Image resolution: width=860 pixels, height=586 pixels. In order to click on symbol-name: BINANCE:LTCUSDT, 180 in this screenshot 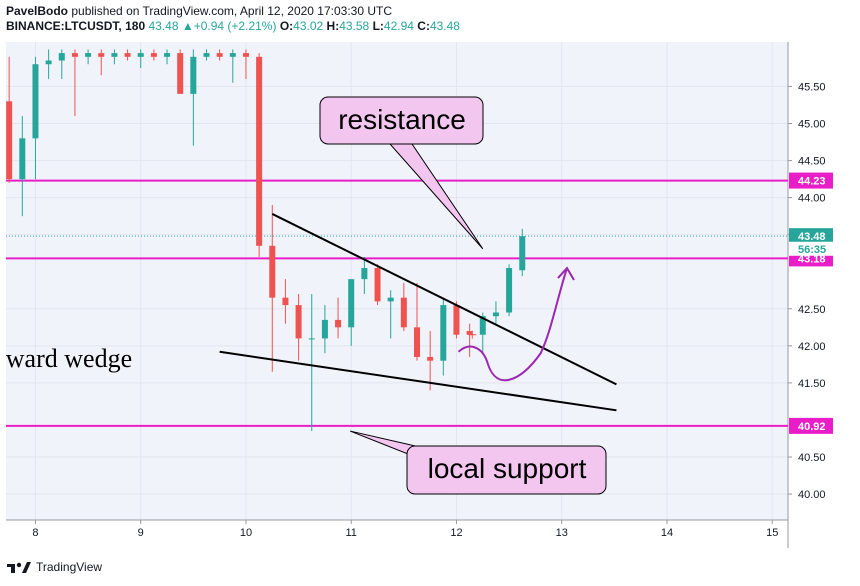, I will do `click(76, 26)`.